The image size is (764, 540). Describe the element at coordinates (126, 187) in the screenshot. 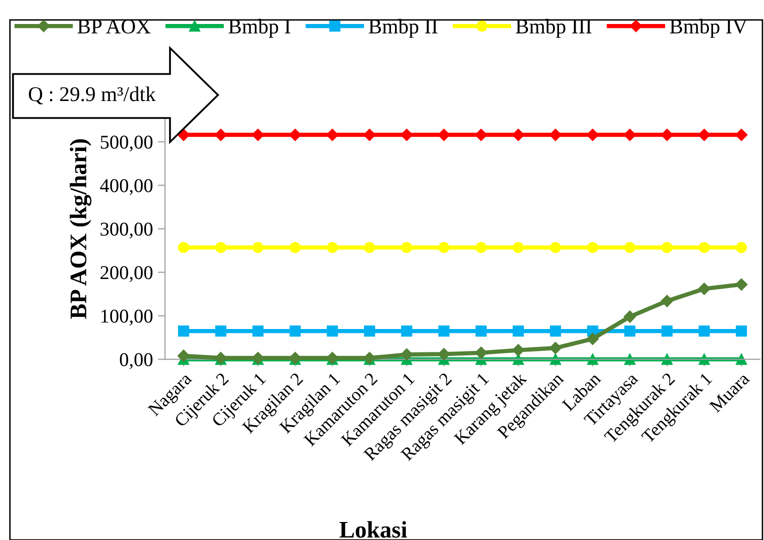

I see `y-tick-label: 400,00` at that location.